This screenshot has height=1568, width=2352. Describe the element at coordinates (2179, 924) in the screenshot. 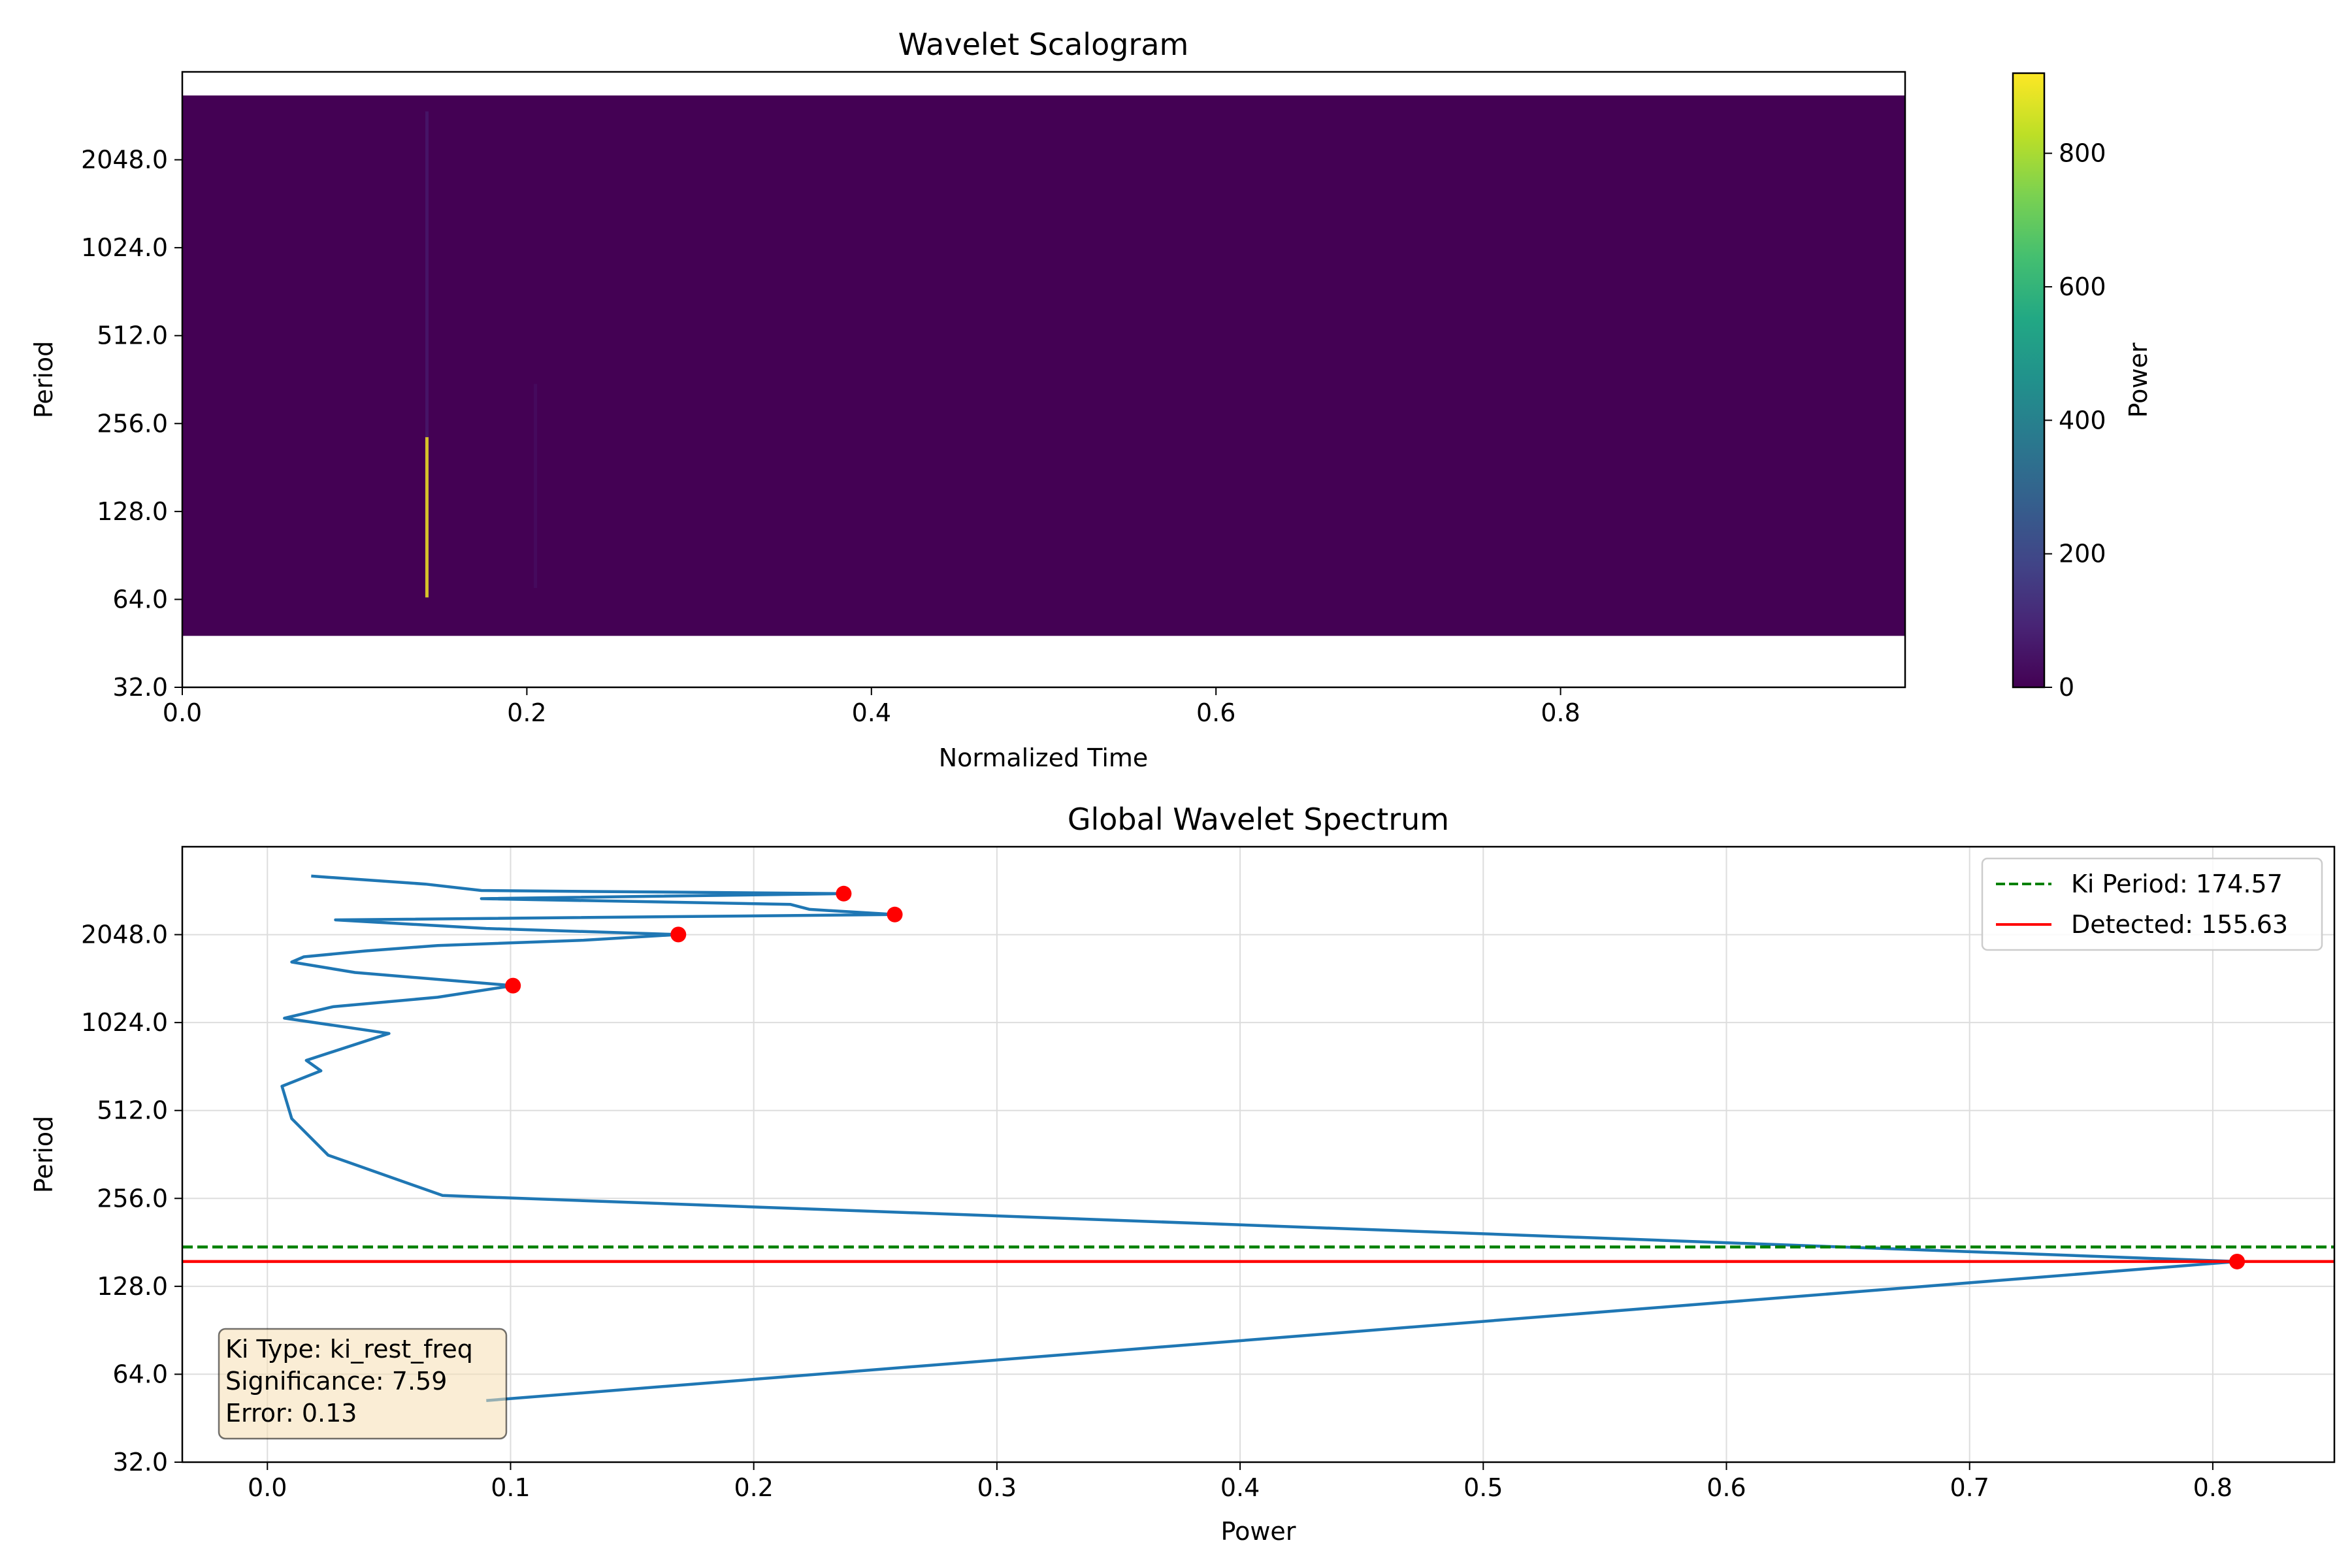

I see `legend-label-detected: Detected: 155.63` at that location.